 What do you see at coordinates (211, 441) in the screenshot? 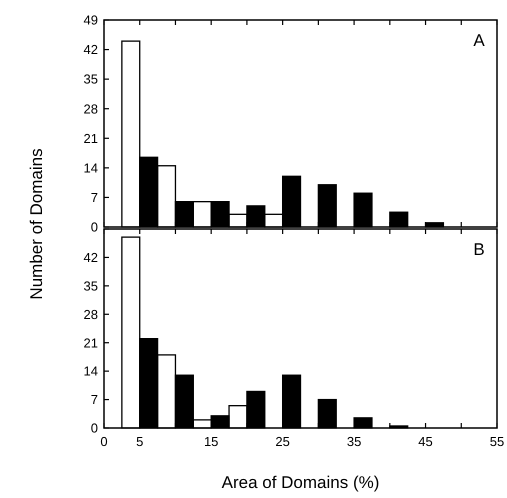
I see `x-tick-label: 15` at bounding box center [211, 441].